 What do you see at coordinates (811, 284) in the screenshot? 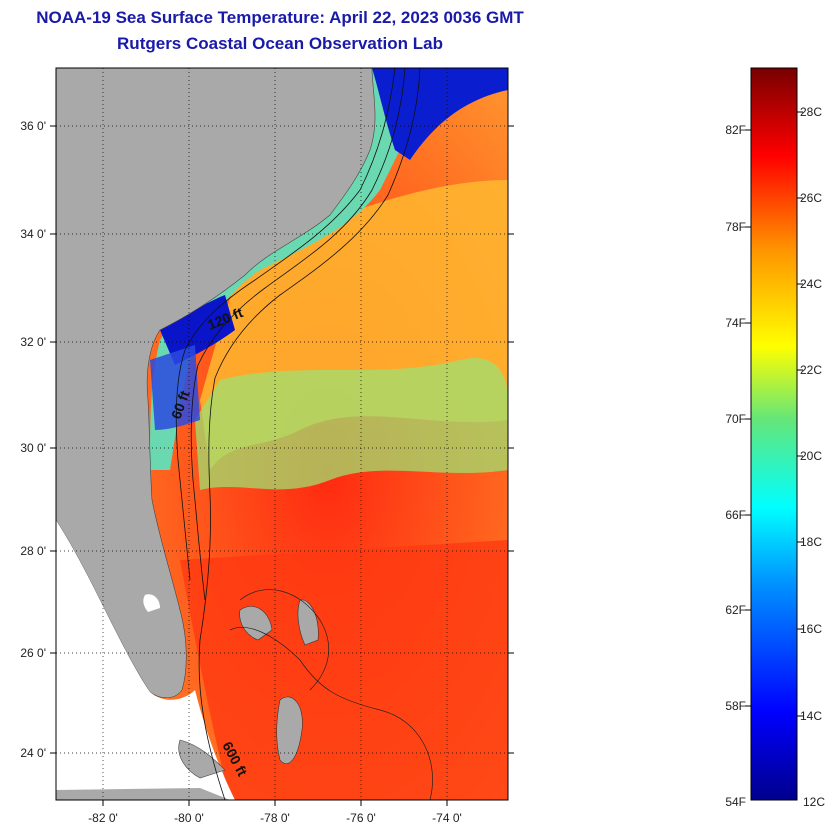
I see `colorbar-c-label: 24C` at bounding box center [811, 284].